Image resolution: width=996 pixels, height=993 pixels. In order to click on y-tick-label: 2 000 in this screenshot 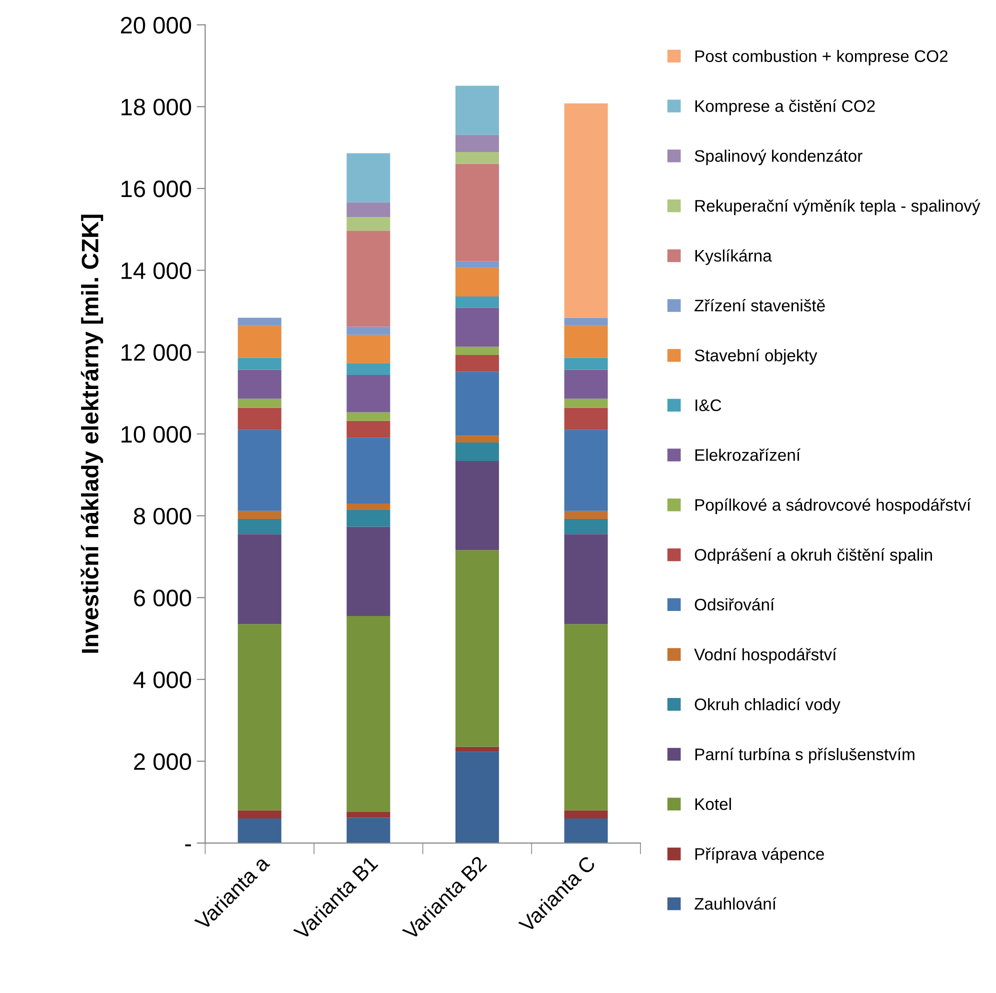, I will do `click(163, 761)`.